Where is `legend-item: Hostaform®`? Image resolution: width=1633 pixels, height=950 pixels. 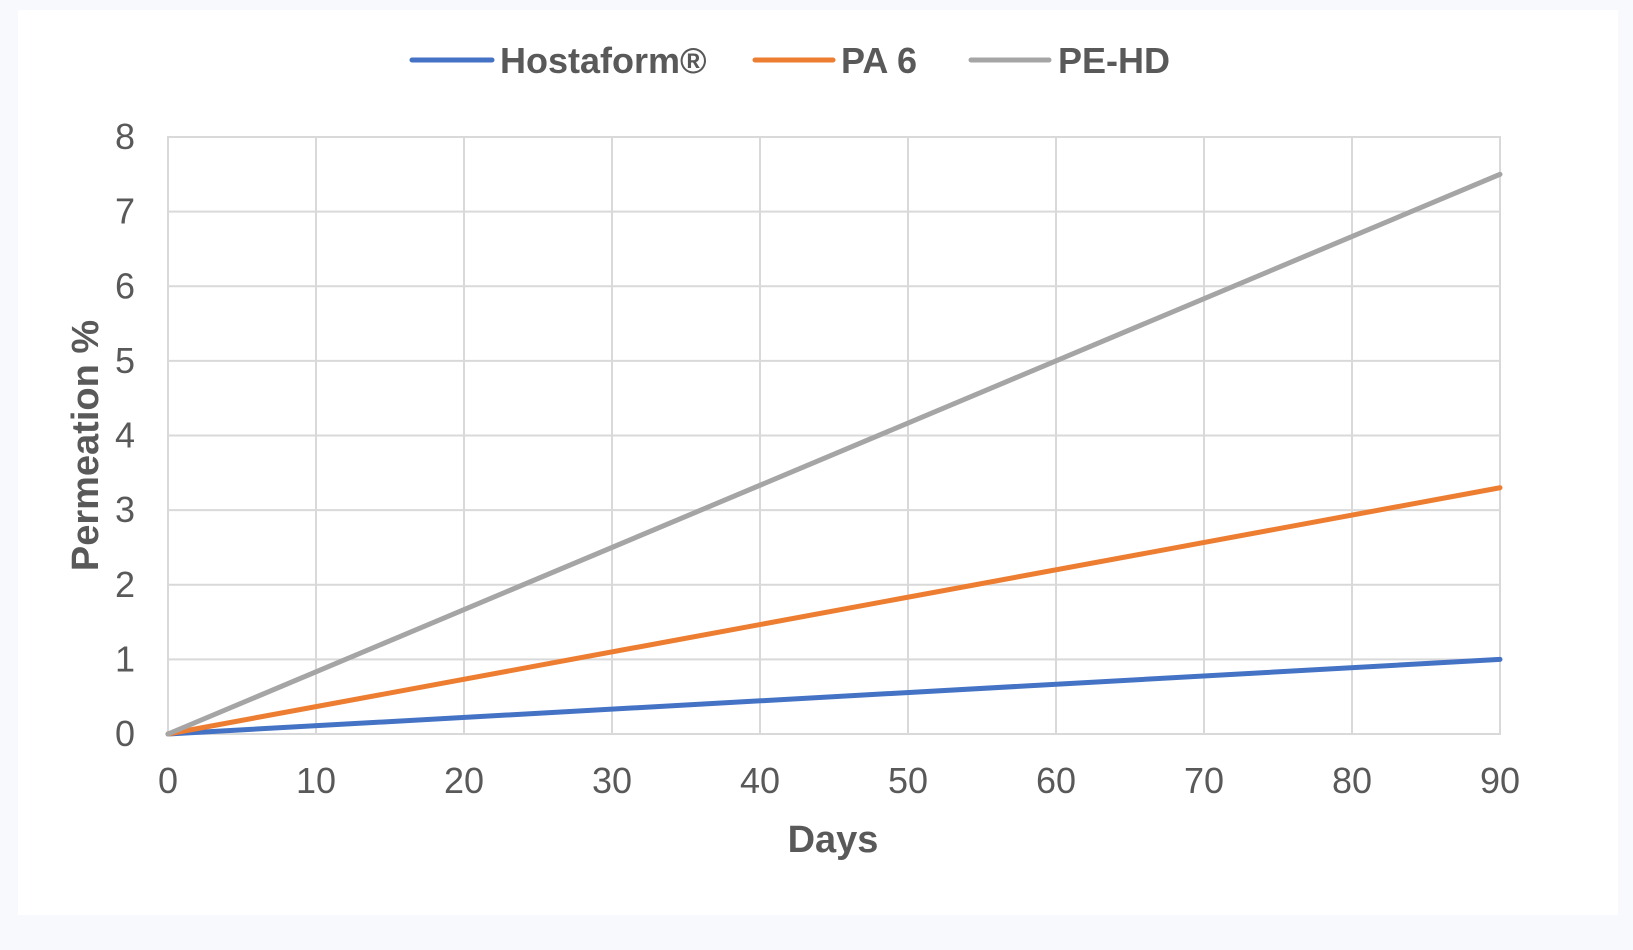
legend-item: Hostaform® is located at coordinates (558, 60).